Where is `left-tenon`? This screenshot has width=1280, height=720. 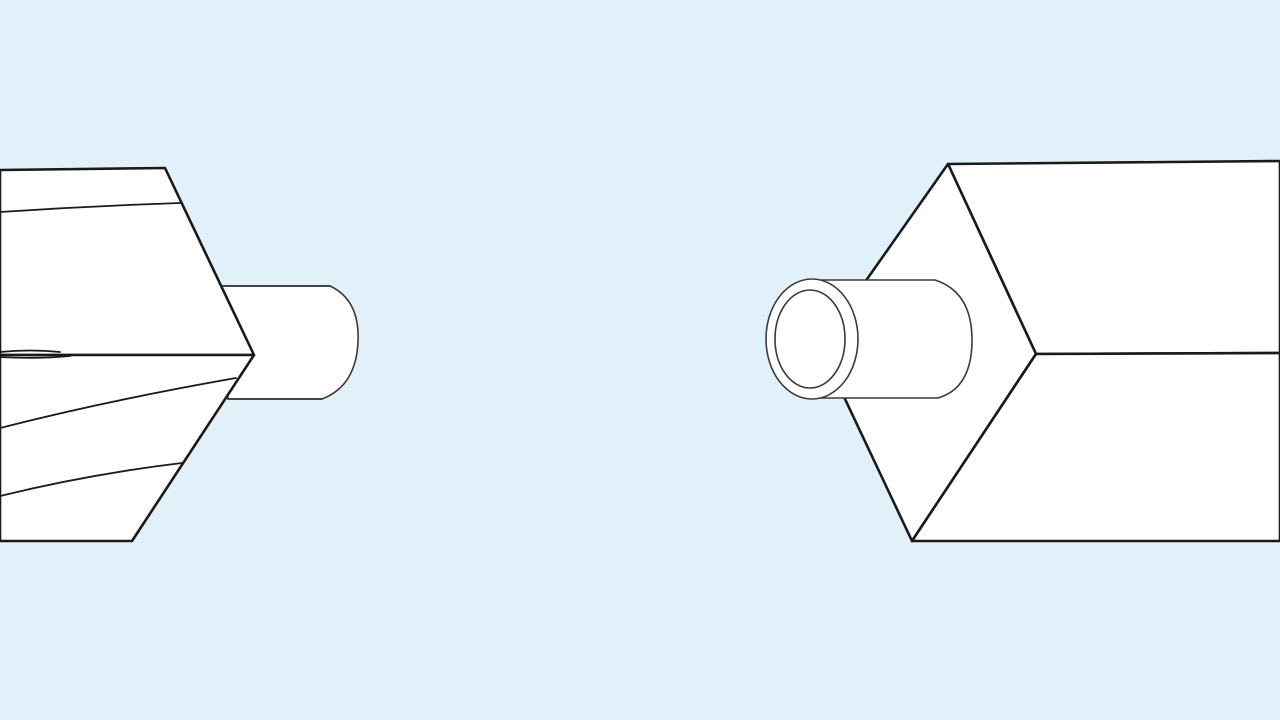 left-tenon is located at coordinates (290, 342).